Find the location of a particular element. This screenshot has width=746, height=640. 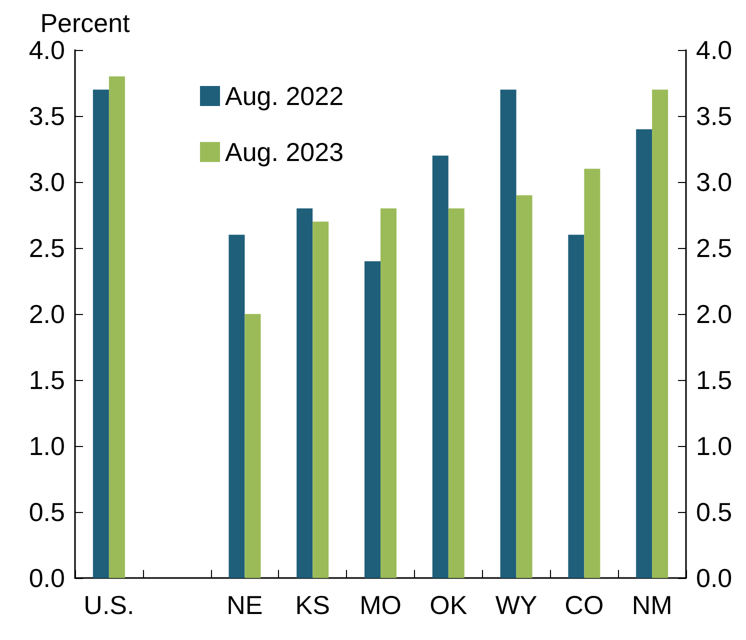

y2-tick-label: 0.5 is located at coordinates (714, 512).